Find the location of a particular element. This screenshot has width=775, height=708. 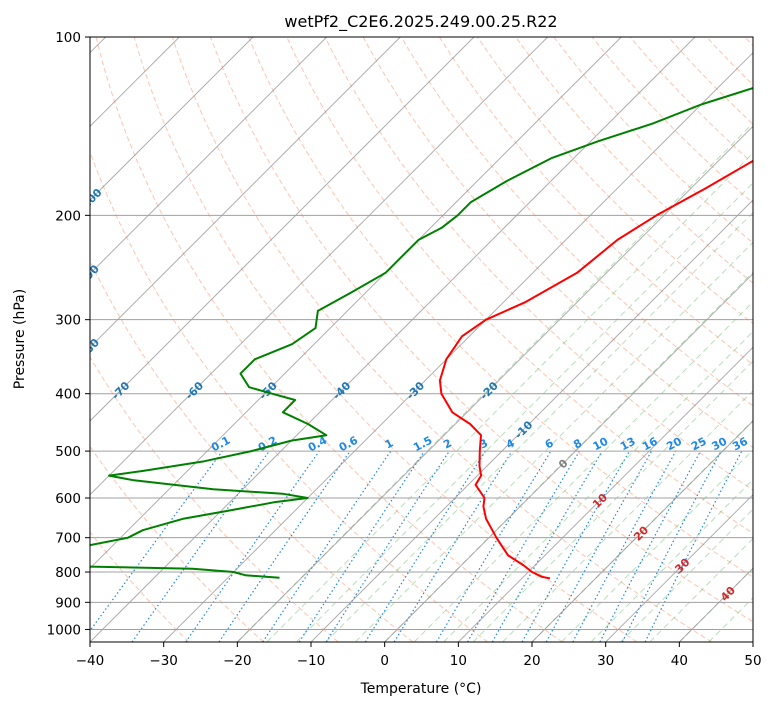

mixing-ratio-label: 25 is located at coordinates (699, 444).